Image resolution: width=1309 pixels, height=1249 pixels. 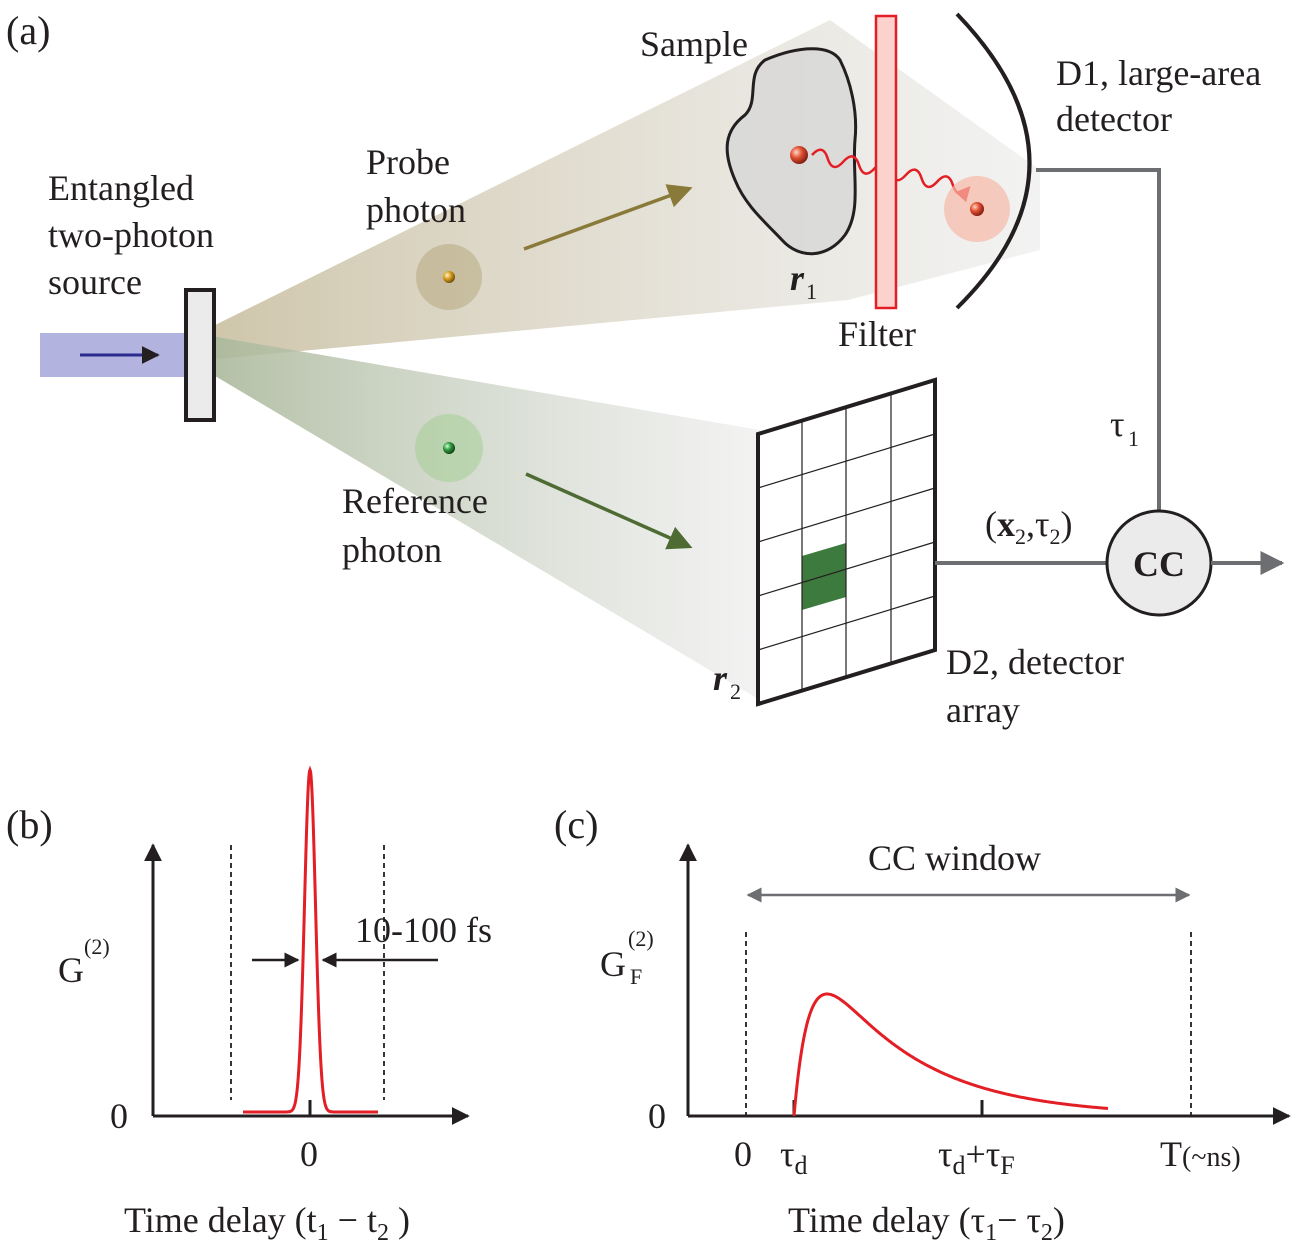 I want to click on d2-label-line2: array, so click(x=983, y=710).